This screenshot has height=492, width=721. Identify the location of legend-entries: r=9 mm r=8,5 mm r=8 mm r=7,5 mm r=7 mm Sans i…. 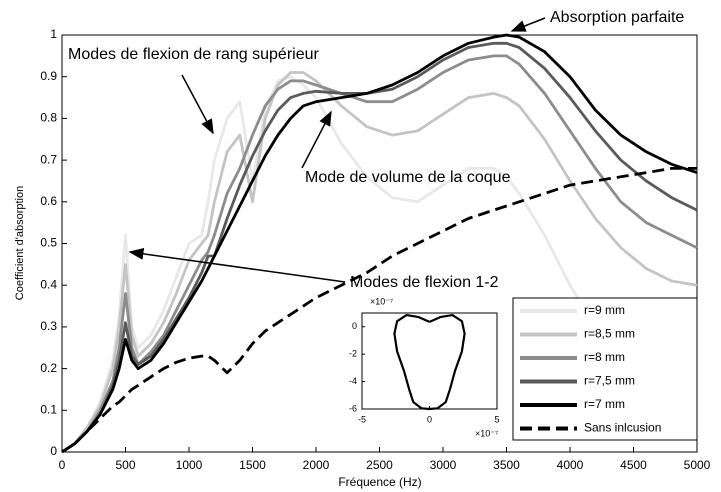
(590, 369).